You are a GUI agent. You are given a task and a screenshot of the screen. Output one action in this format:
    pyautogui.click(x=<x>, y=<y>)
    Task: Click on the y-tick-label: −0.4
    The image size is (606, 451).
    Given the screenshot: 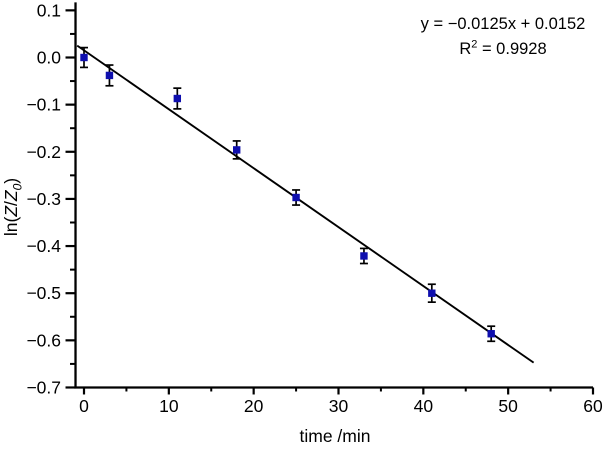 What is the action you would take?
    pyautogui.click(x=43, y=246)
    